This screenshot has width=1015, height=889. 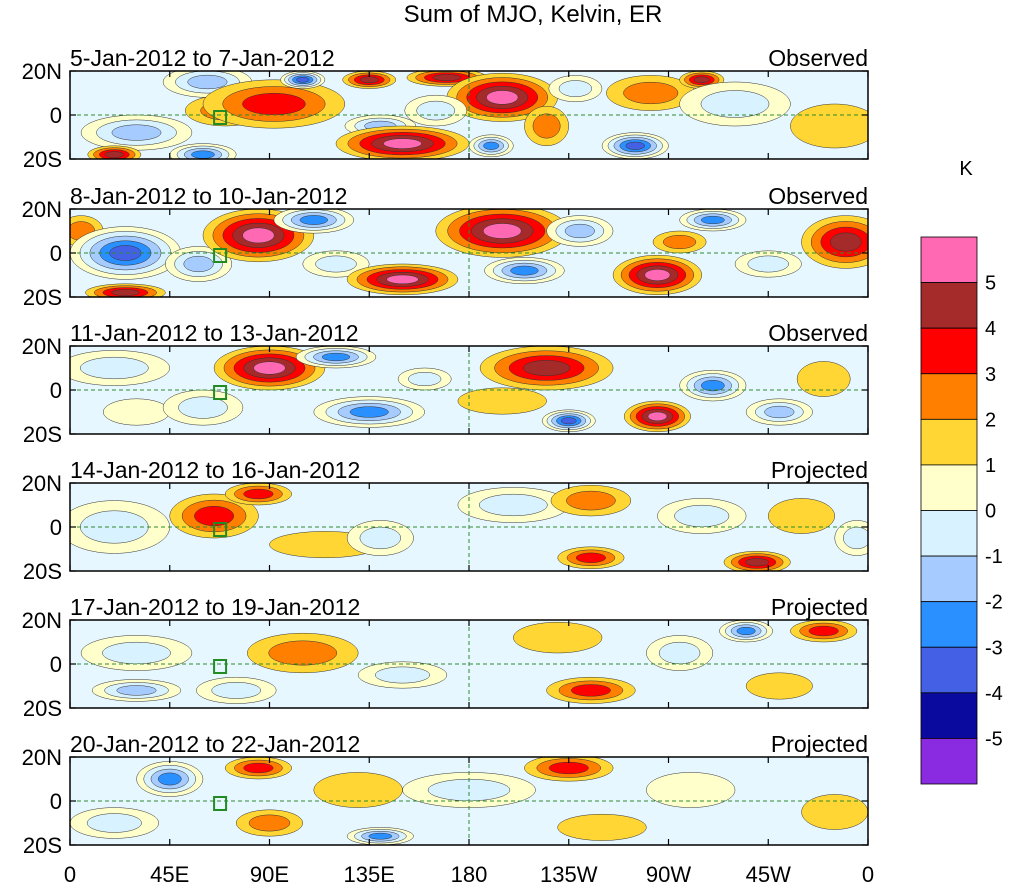 I want to click on x-tick-label: 45E, so click(x=169, y=874).